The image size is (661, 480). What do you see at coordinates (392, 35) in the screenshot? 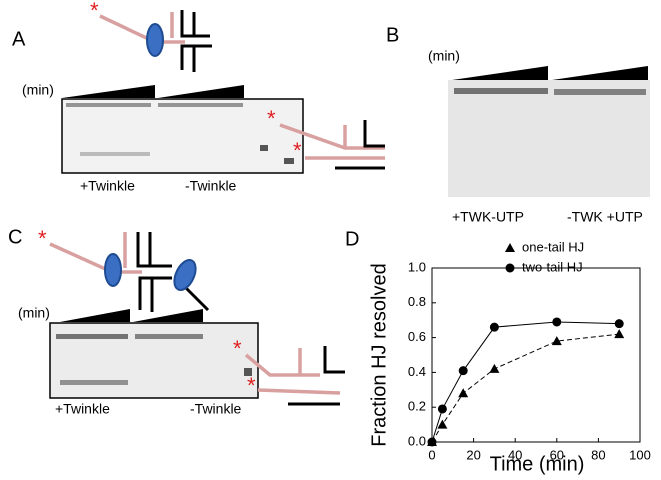
I see `panel-label: B` at bounding box center [392, 35].